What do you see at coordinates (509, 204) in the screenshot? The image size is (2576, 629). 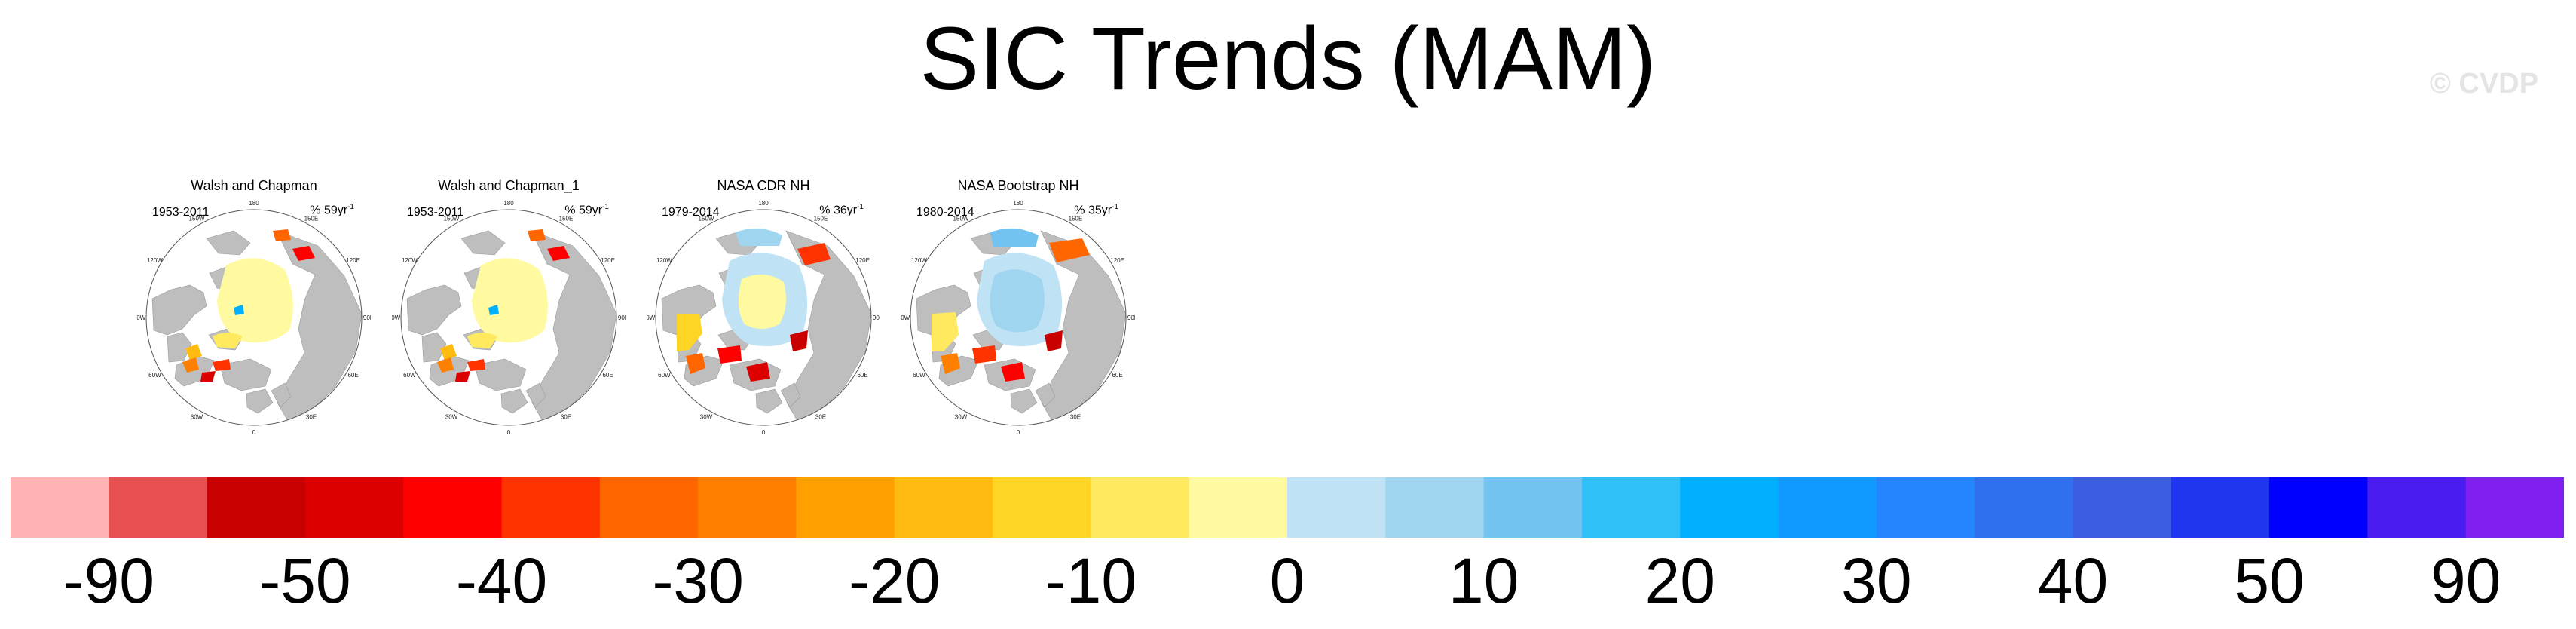 I see `longitude-label: 180` at bounding box center [509, 204].